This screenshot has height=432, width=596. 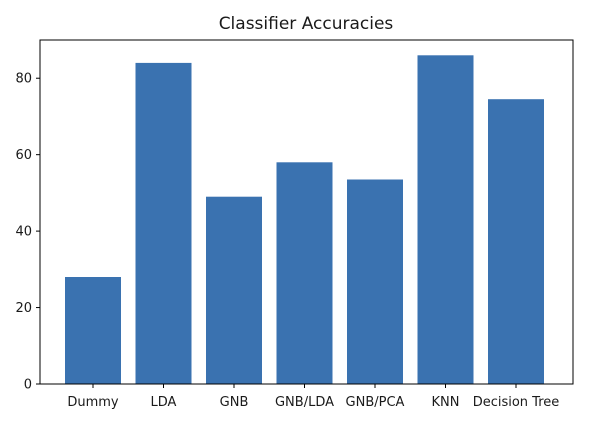 I want to click on y-tick-label: 20, so click(x=23, y=308).